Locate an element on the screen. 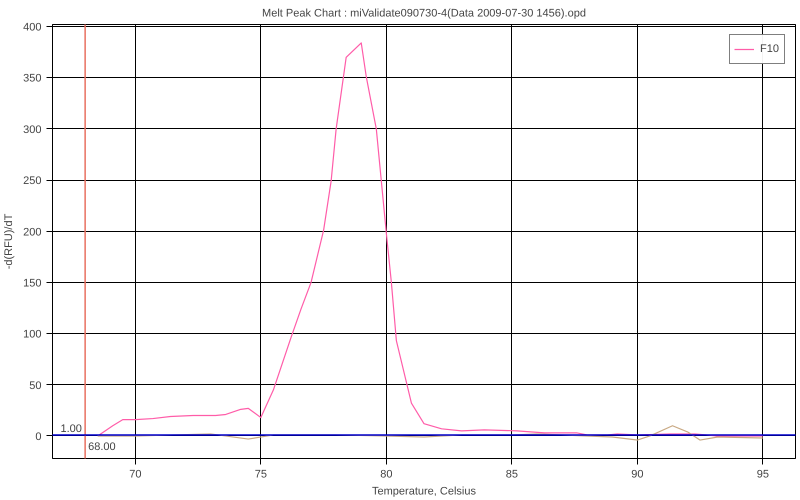  y-tick-label: 200 is located at coordinates (32, 232).